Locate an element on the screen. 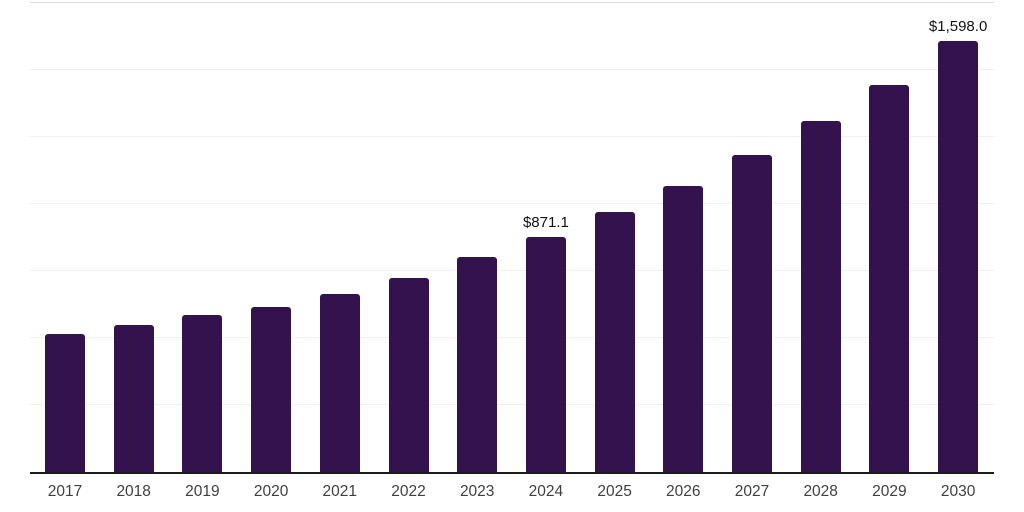 This screenshot has width=1024, height=512. bar-2027 is located at coordinates (752, 313).